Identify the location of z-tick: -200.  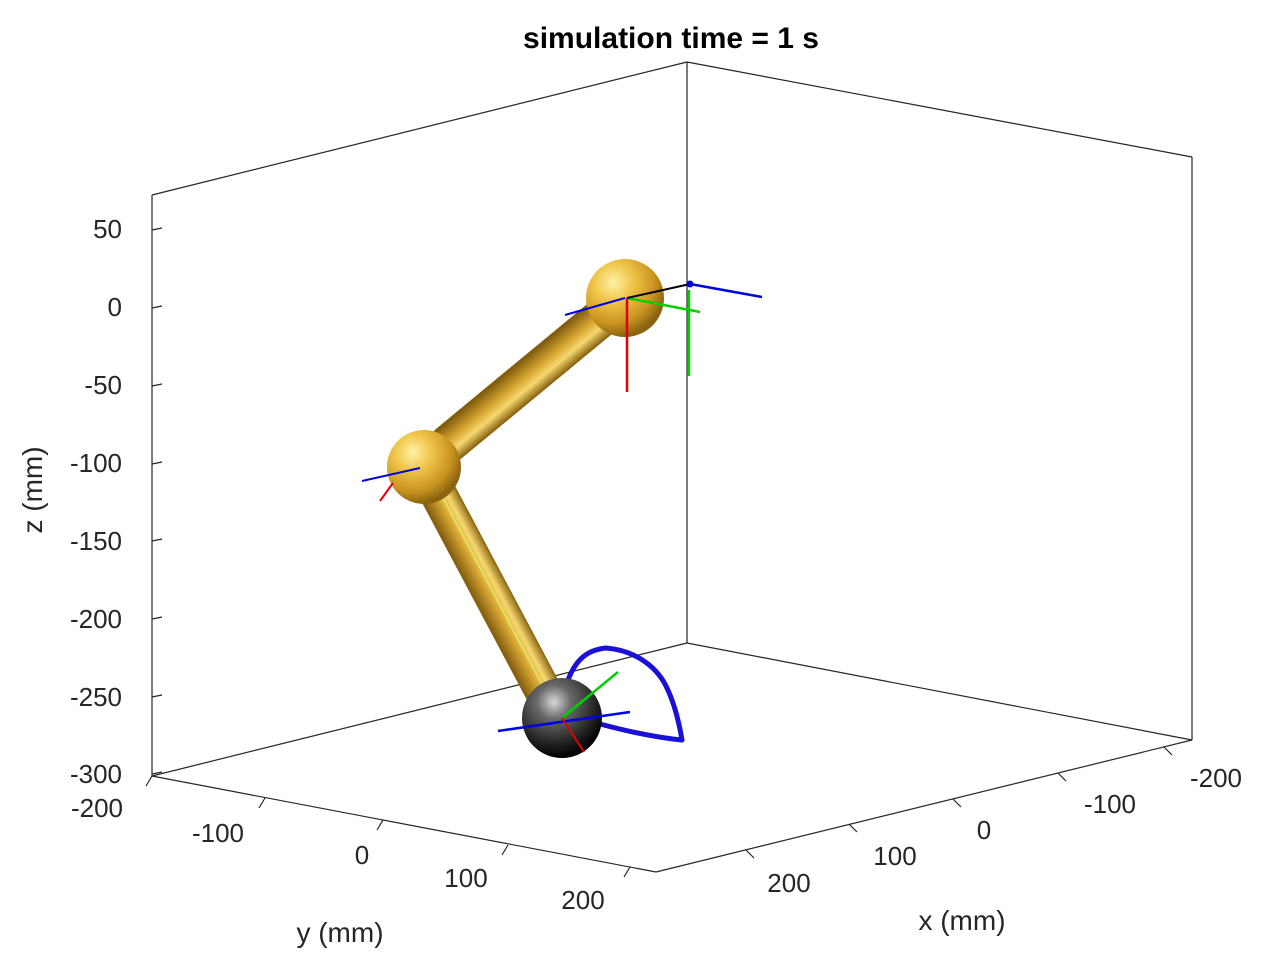
(116, 619).